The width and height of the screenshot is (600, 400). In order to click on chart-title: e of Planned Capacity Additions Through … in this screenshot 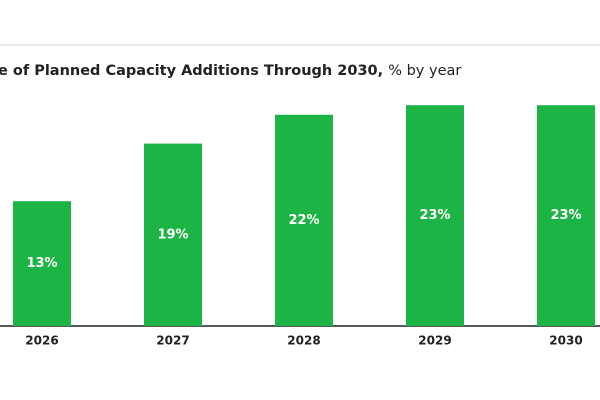, I will do `click(230, 71)`.